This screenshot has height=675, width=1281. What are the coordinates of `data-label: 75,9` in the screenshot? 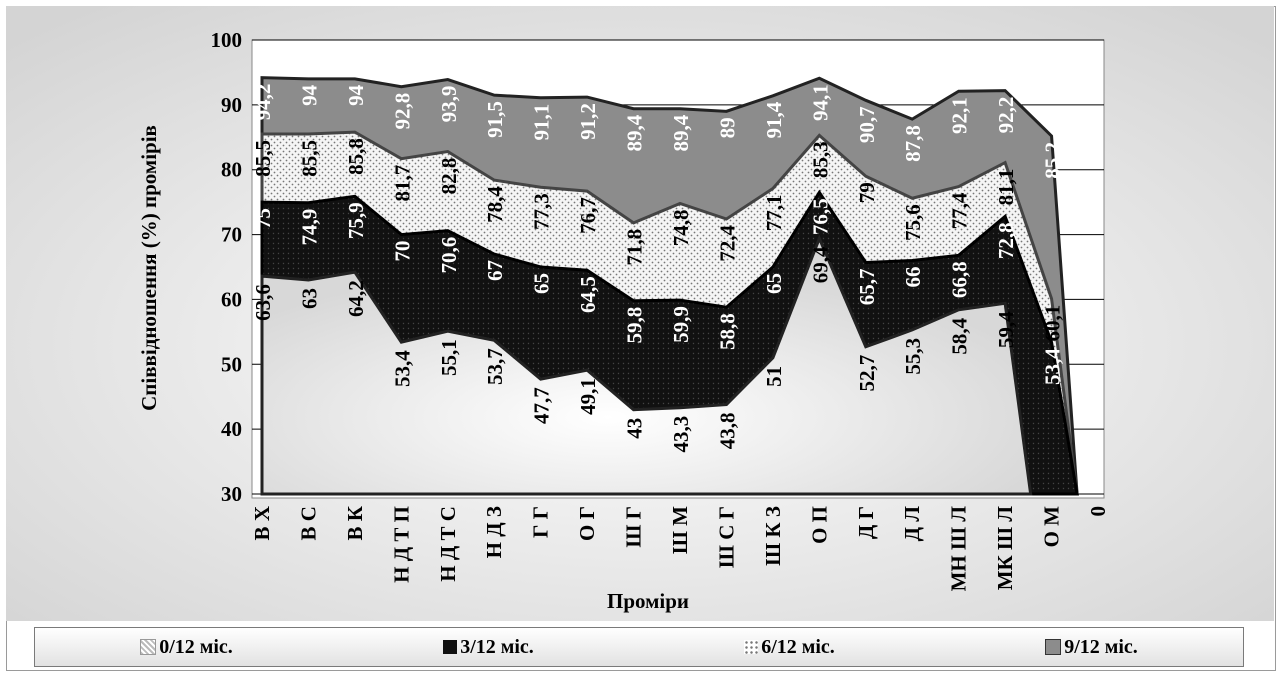 It's located at (356, 220).